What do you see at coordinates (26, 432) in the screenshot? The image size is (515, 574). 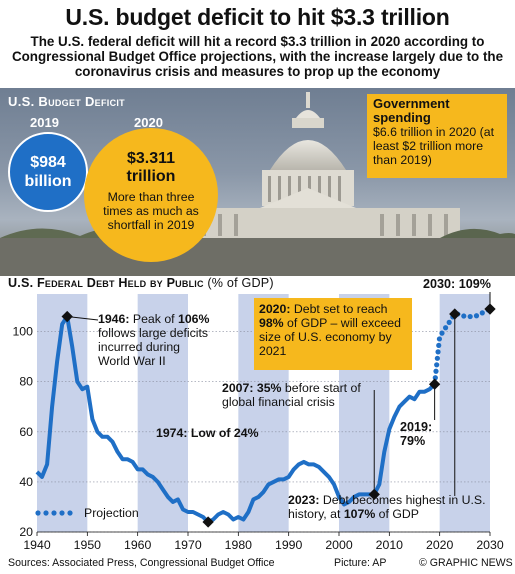 I see `y-tick-label-60: 60` at bounding box center [26, 432].